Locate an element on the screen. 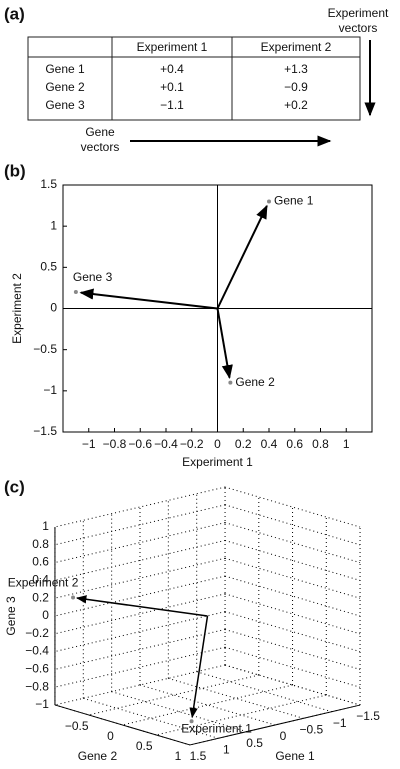 Image resolution: width=400 pixels, height=769 pixels. annotation: Gene is located at coordinates (100, 132).